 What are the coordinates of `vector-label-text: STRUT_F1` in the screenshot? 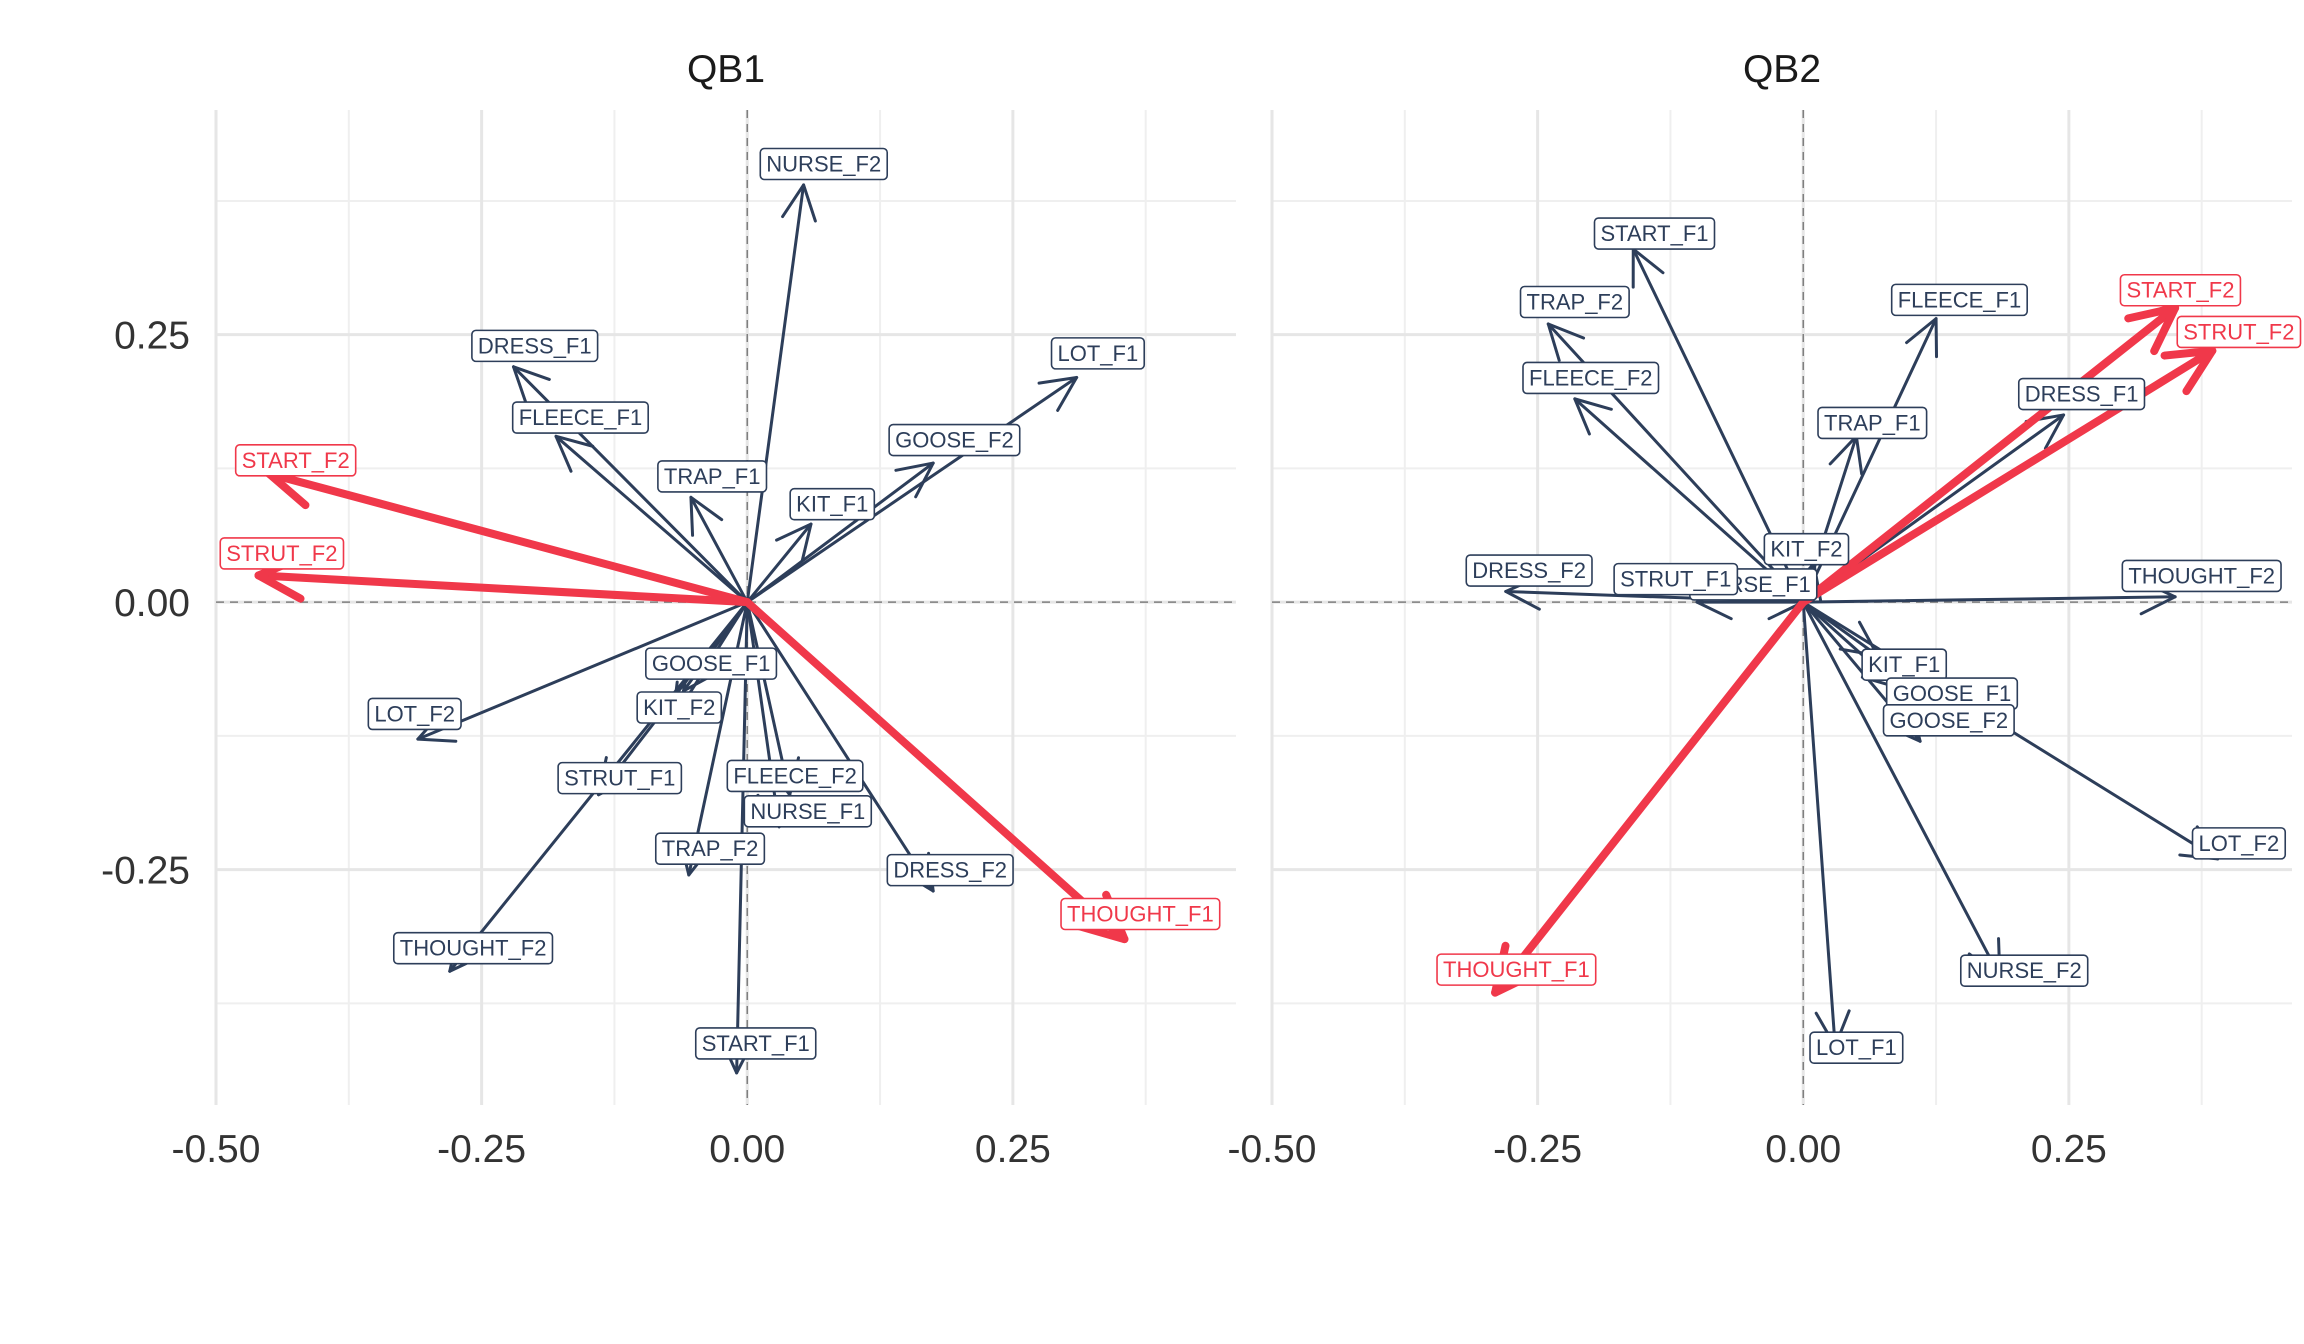 It's located at (1675, 579).